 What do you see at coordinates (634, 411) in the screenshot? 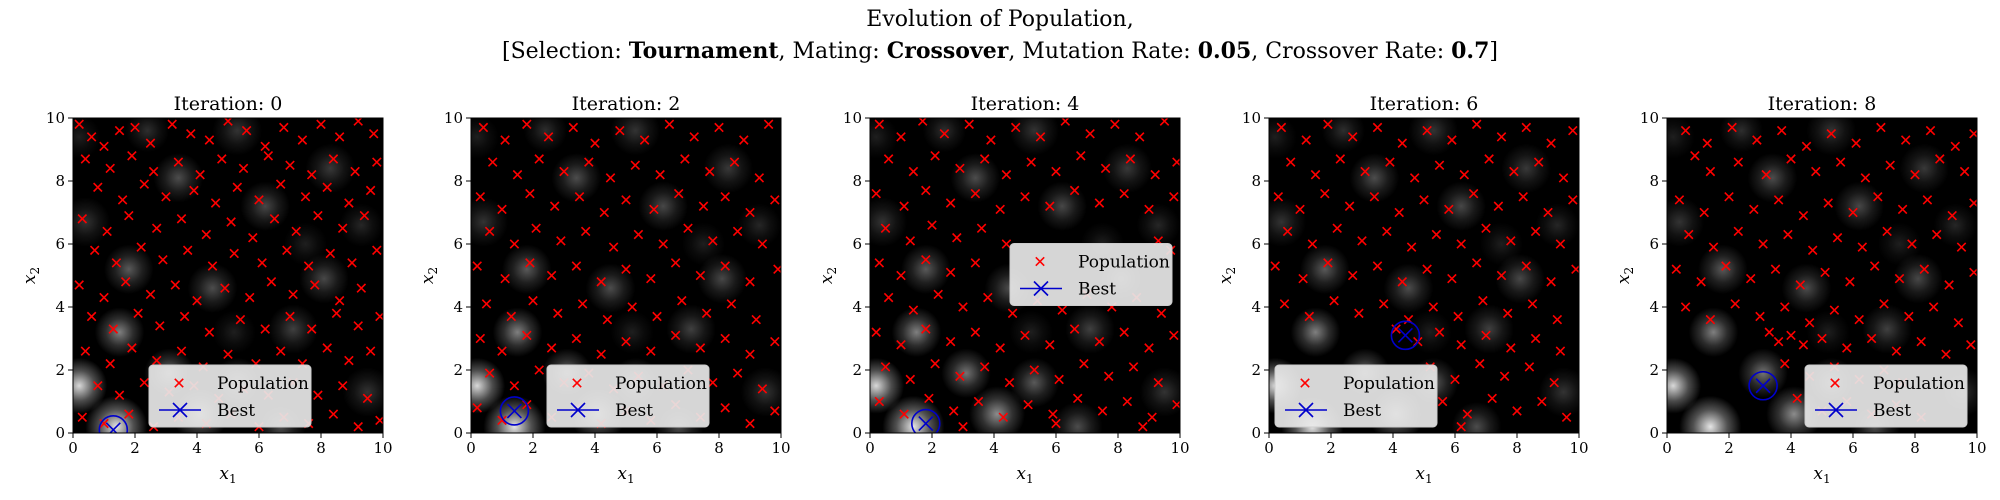
I see `legend-best-label: Best` at bounding box center [634, 411].